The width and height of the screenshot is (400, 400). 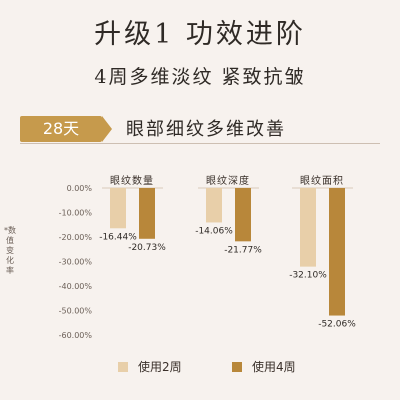 What do you see at coordinates (80, 188) in the screenshot?
I see `y-tick-label: 0.00%` at bounding box center [80, 188].